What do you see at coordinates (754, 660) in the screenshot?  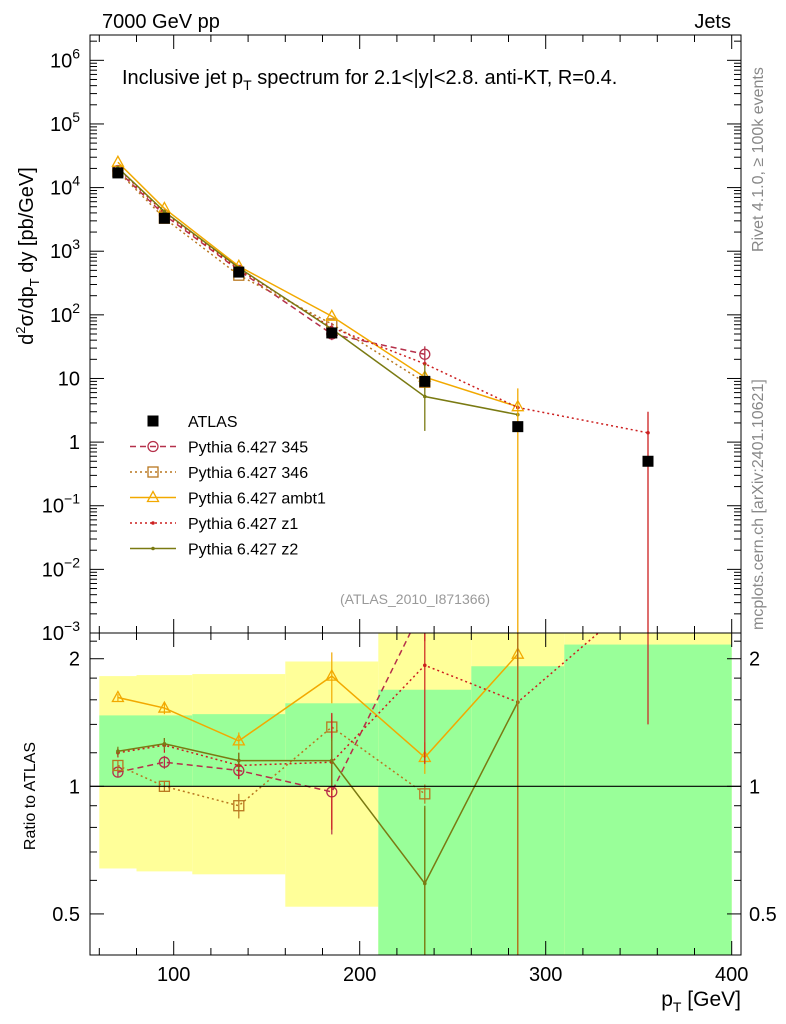 I see `ratio-y-tick-label-right: 2` at bounding box center [754, 660].